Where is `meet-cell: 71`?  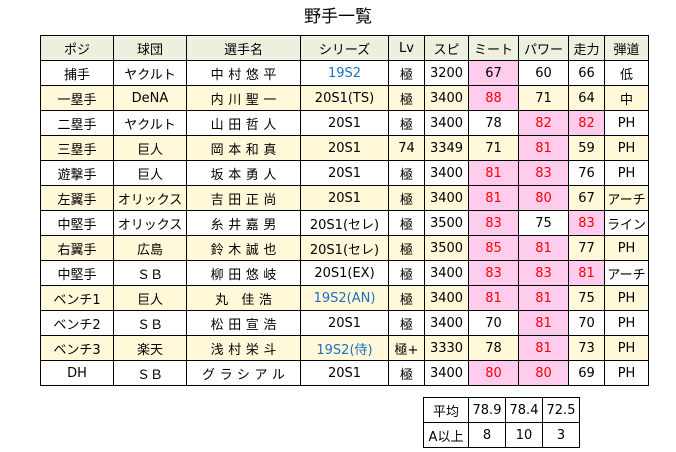 meet-cell: 71 is located at coordinates (493, 148).